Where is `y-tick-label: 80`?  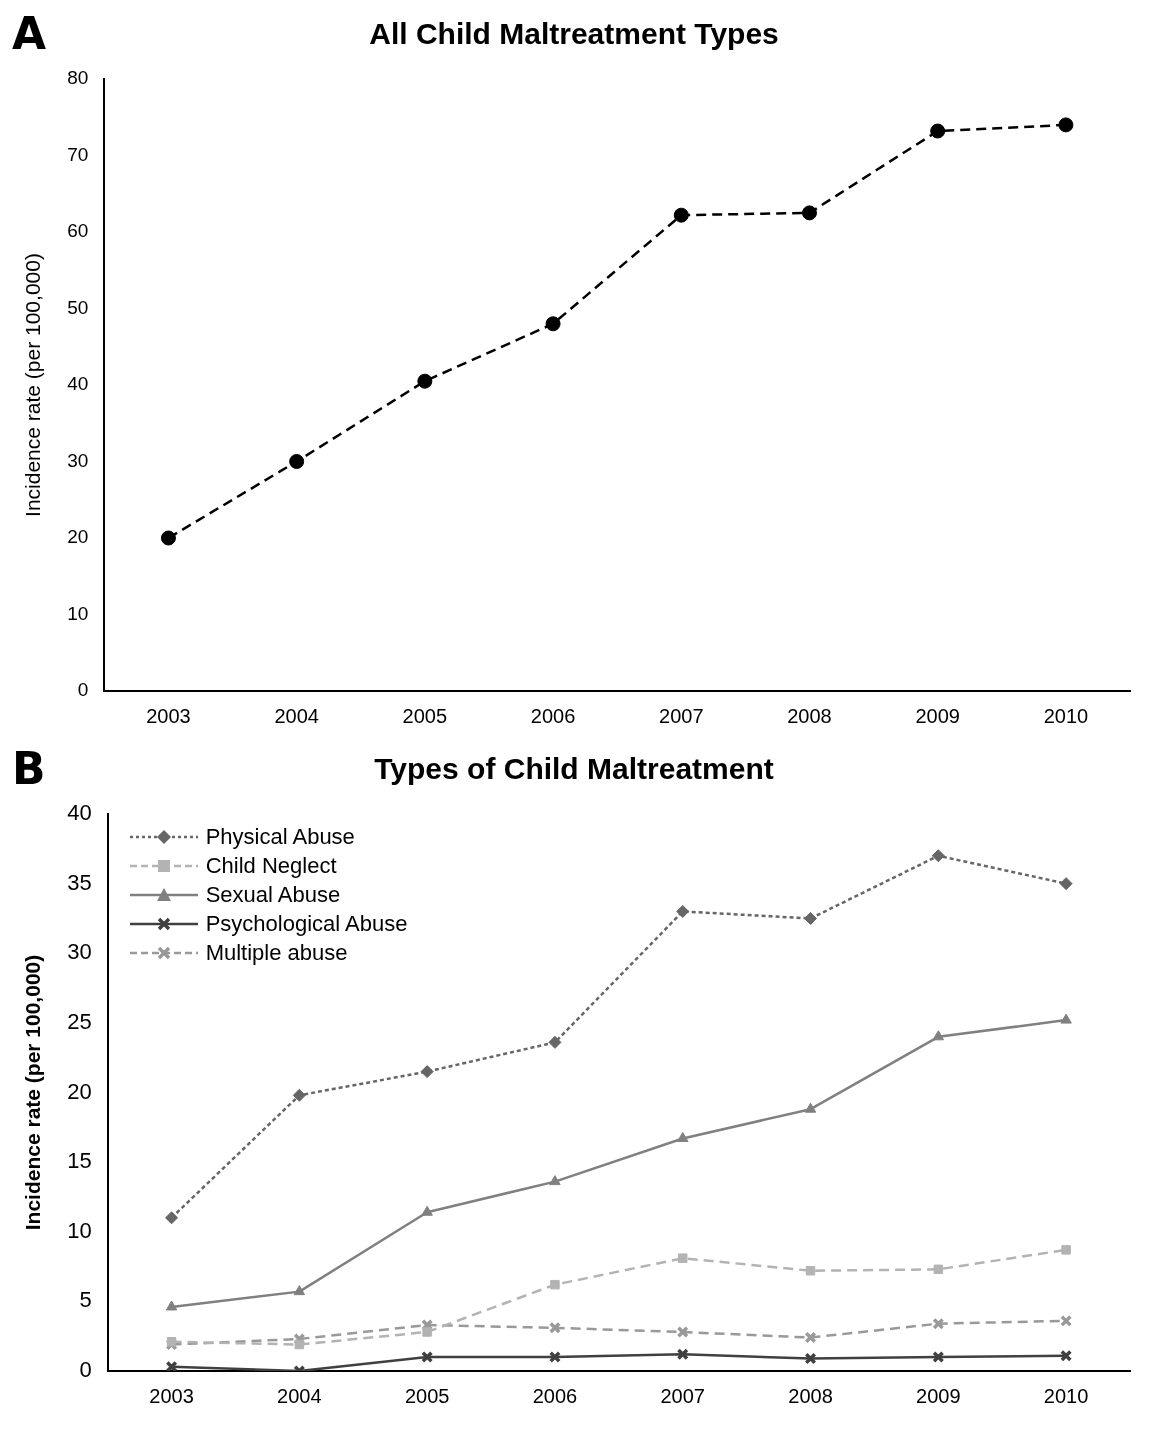
y-tick-label: 80 is located at coordinates (78, 78).